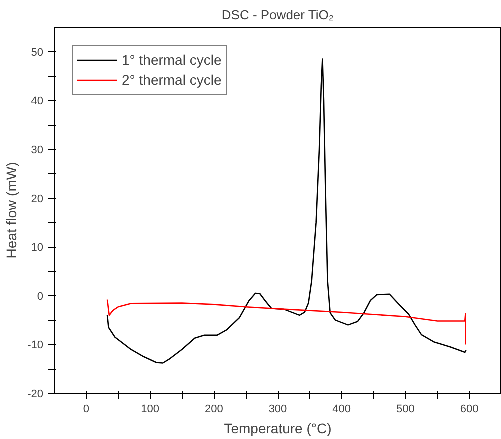 This screenshot has height=439, width=501. I want to click on x-tick-label: 600, so click(469, 410).